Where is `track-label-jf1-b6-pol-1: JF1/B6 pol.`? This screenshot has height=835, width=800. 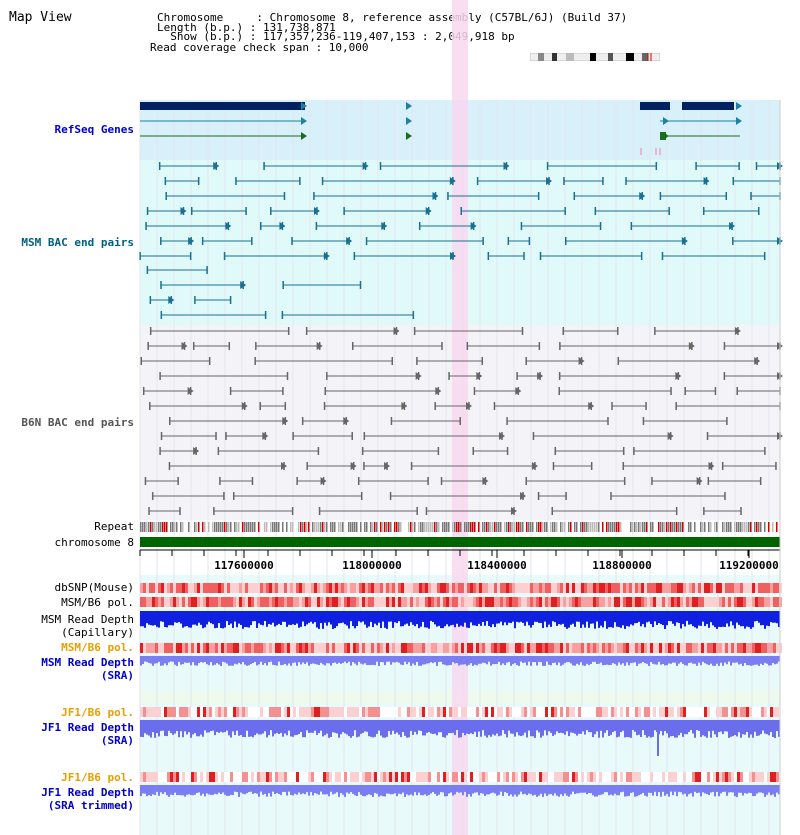
track-label-jf1-b6-pol-1: JF1/B6 pol. is located at coordinates (97, 712).